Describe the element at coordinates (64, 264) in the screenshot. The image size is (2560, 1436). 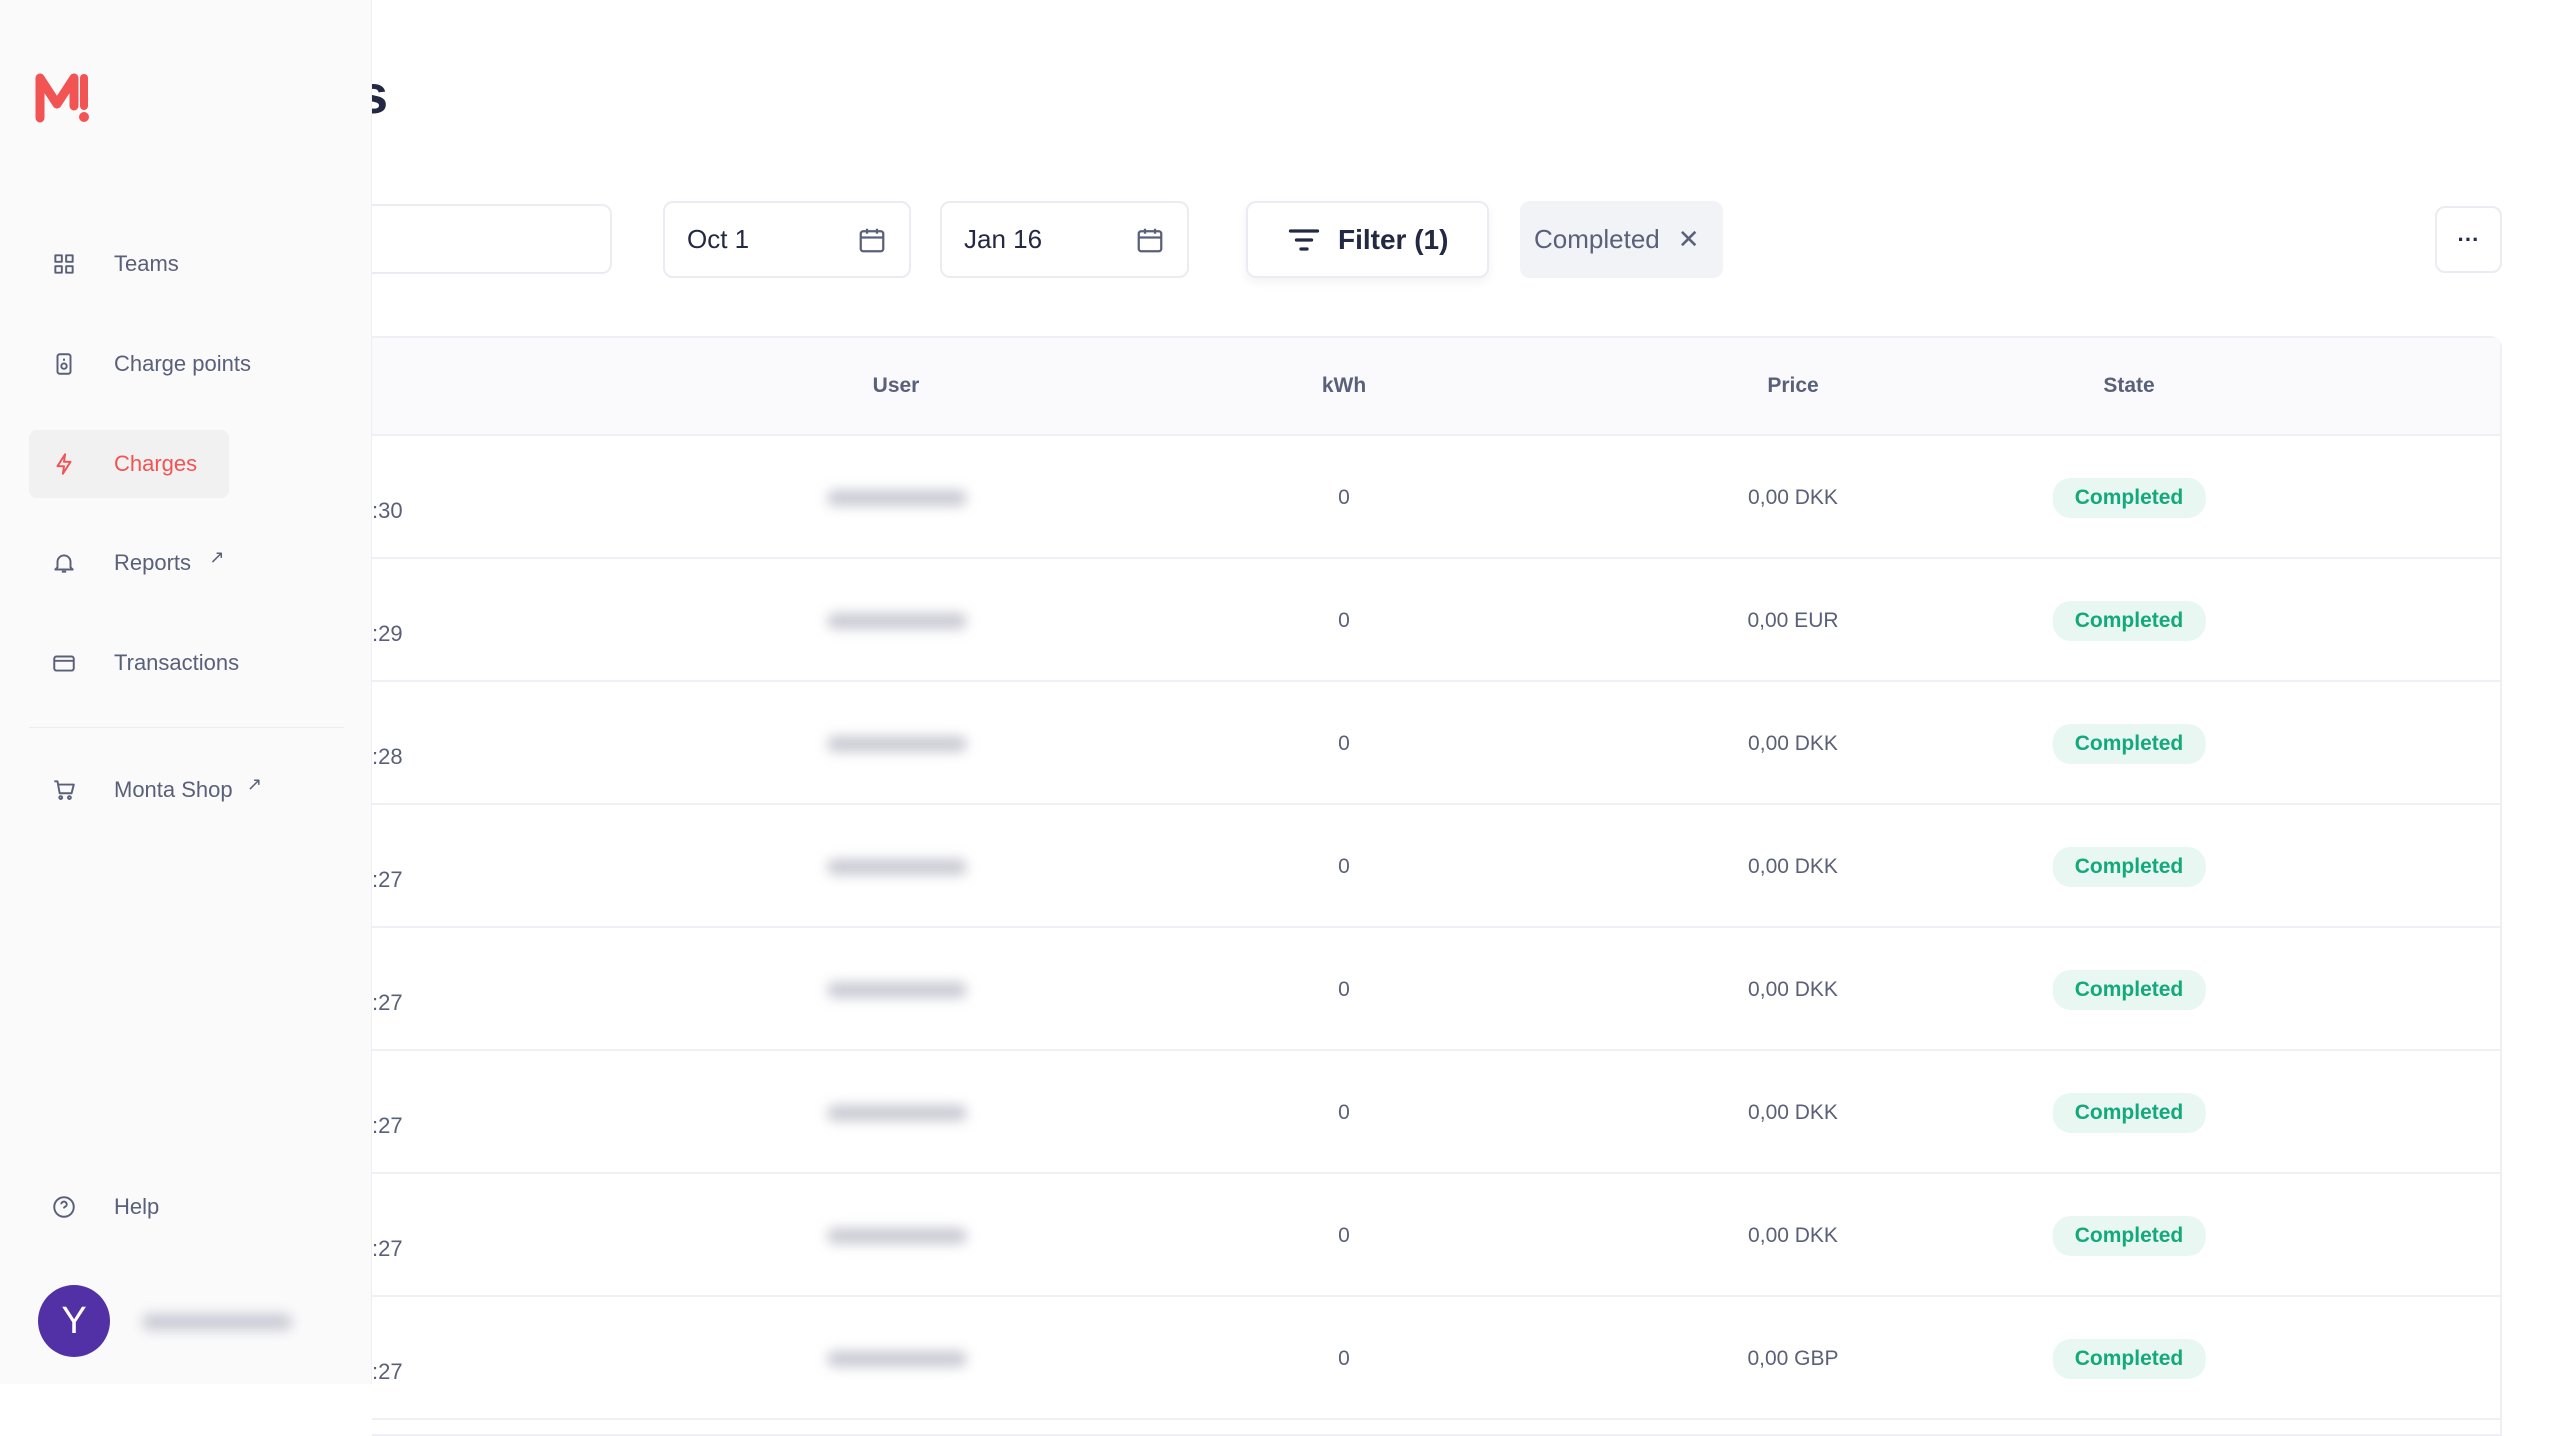
I see `grid-icon` at that location.